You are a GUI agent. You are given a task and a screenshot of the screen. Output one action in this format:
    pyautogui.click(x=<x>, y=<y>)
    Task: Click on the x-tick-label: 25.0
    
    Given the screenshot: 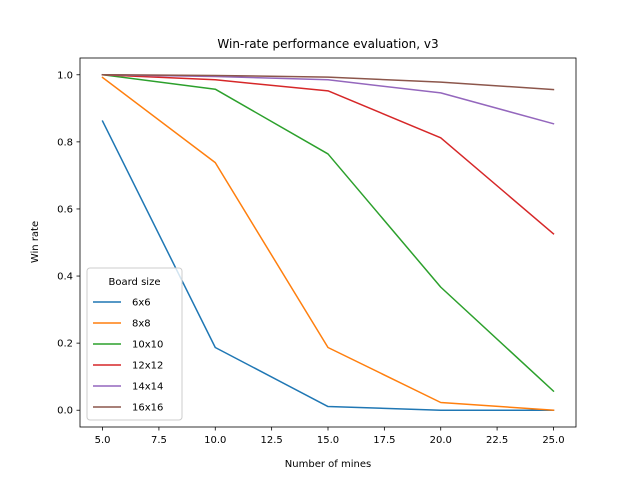 What is the action you would take?
    pyautogui.click(x=553, y=440)
    